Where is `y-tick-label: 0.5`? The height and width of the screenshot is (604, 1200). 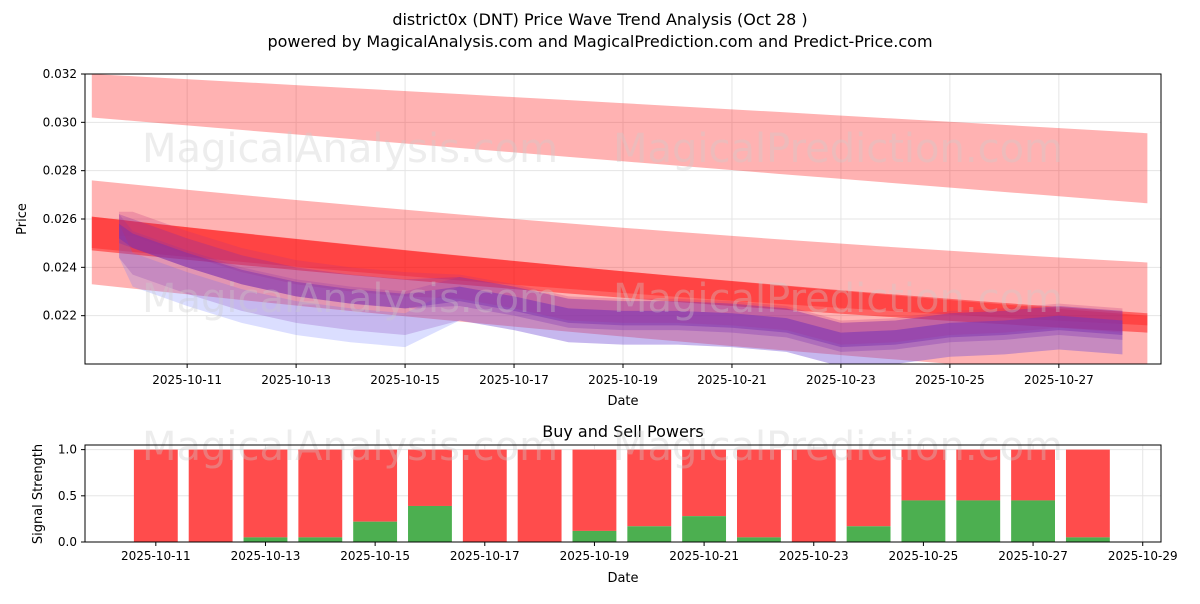
y-tick-label: 0.5 is located at coordinates (67, 496).